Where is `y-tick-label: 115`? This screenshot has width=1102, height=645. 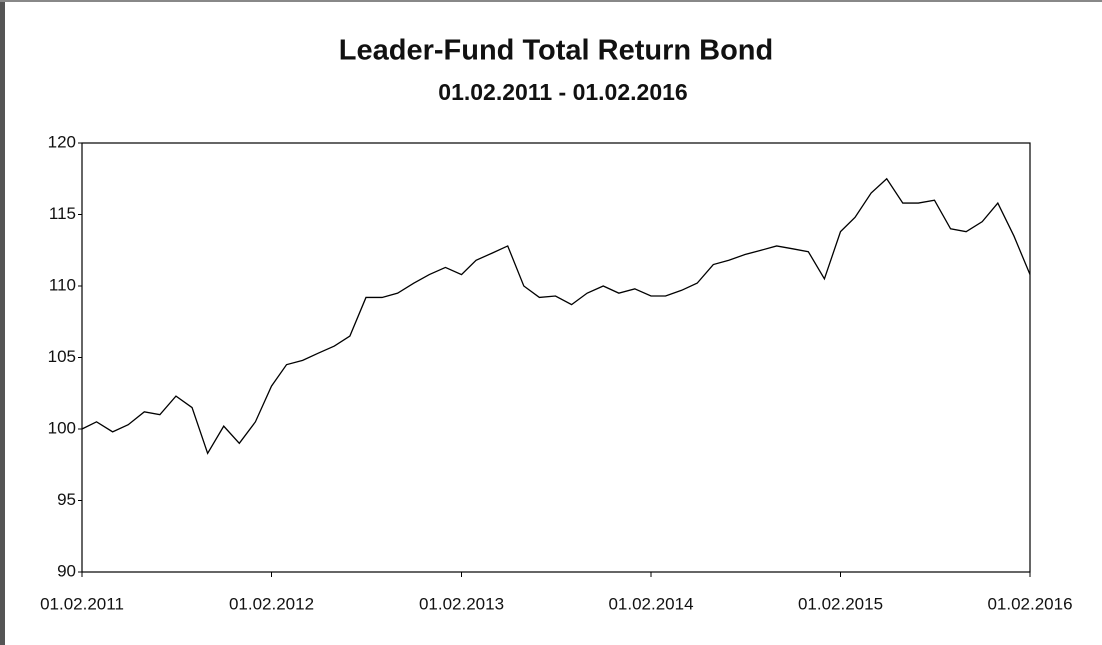
y-tick-label: 115 is located at coordinates (62, 213).